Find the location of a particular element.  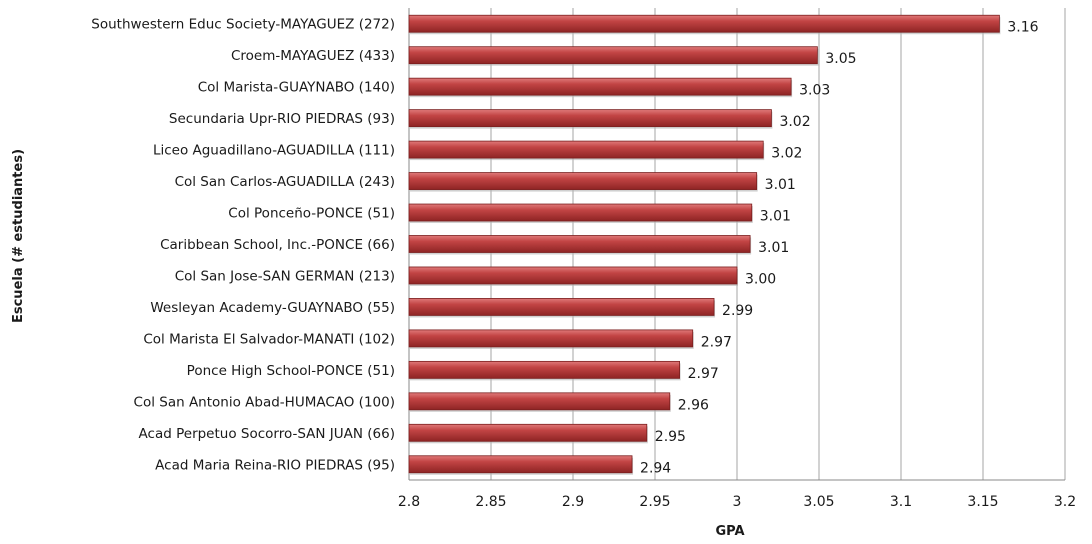

category-label: Liceo Aguadillano-AGUADILLA (111) is located at coordinates (274, 151).